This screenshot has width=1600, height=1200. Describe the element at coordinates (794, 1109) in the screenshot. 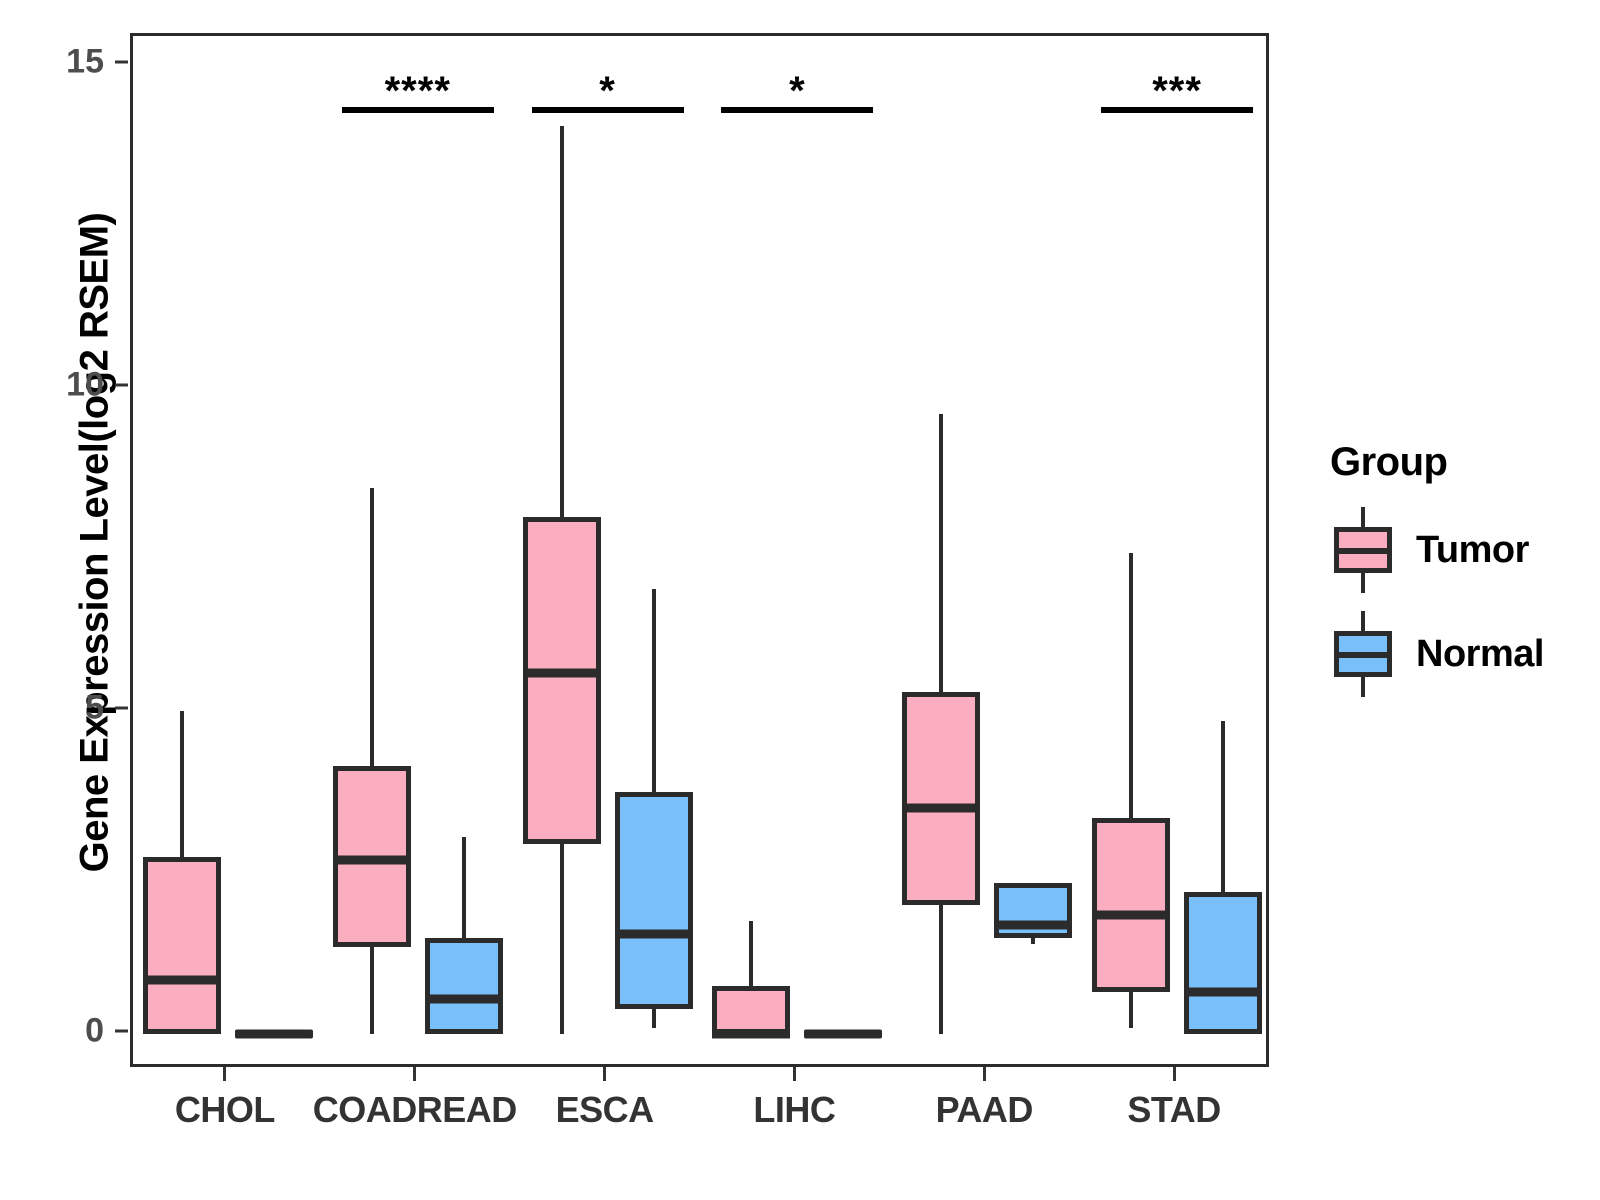

I see `x-axis-tick-label-lihc: LIHC` at that location.